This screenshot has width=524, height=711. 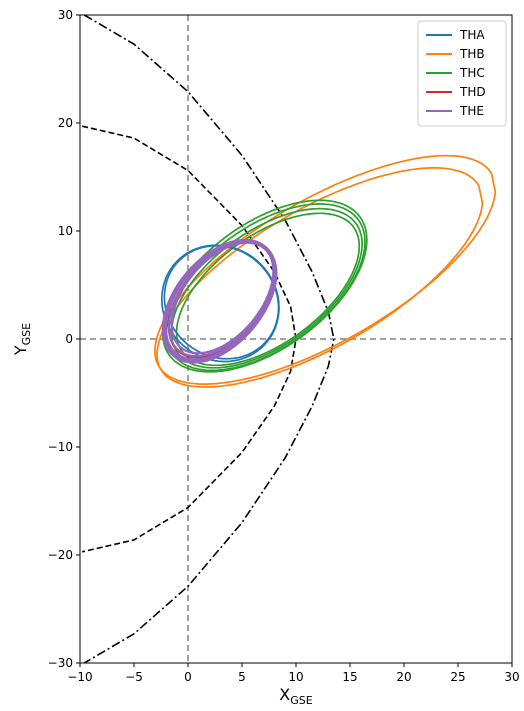 What do you see at coordinates (472, 35) in the screenshot?
I see `legend-label-tha: THA` at bounding box center [472, 35].